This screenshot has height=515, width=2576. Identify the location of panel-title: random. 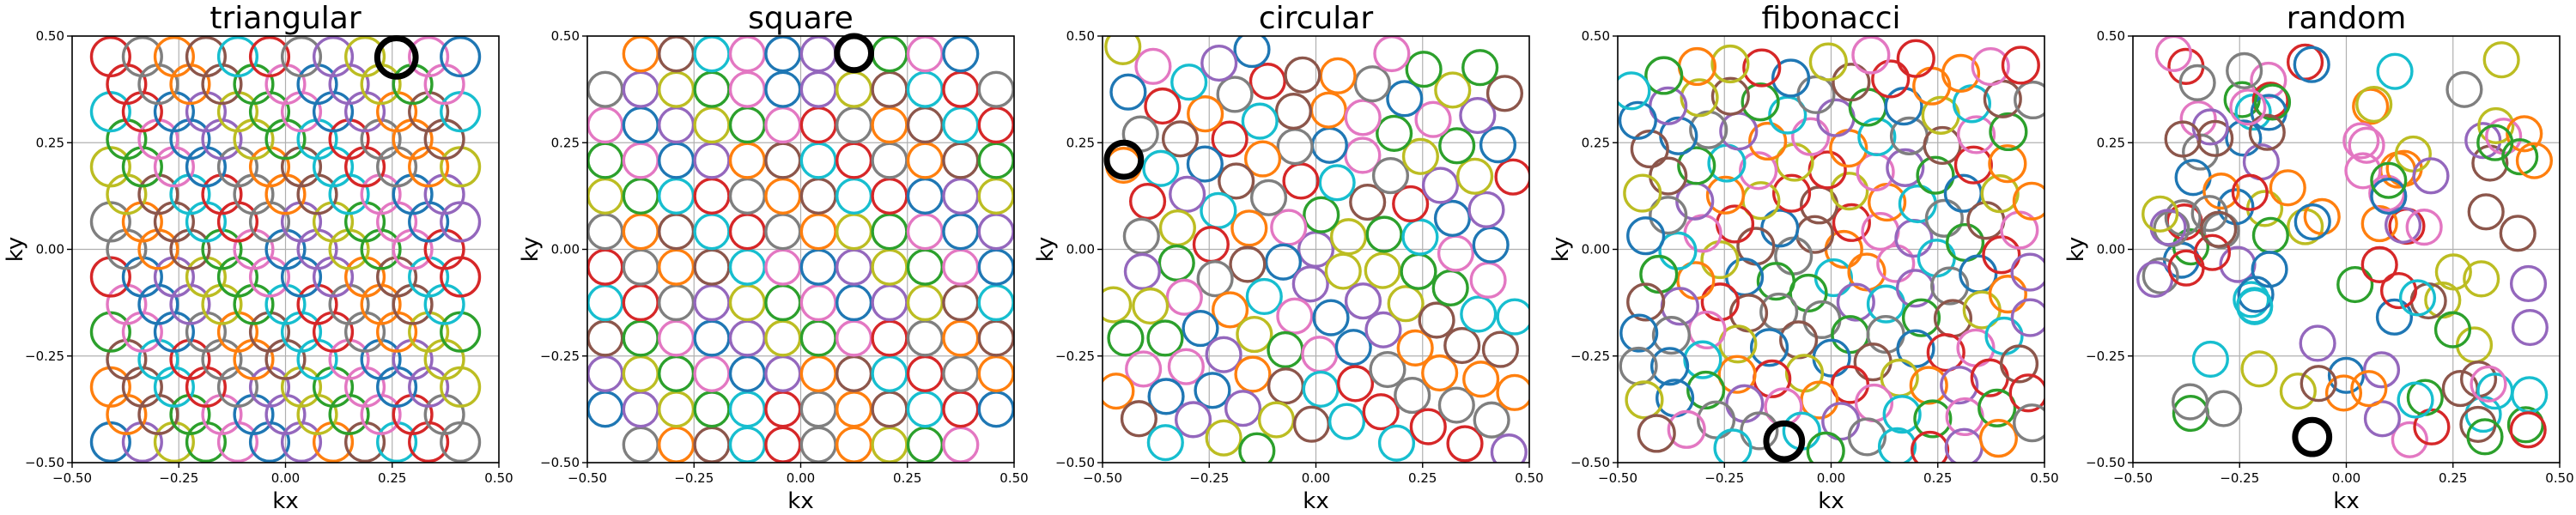
(2347, 18).